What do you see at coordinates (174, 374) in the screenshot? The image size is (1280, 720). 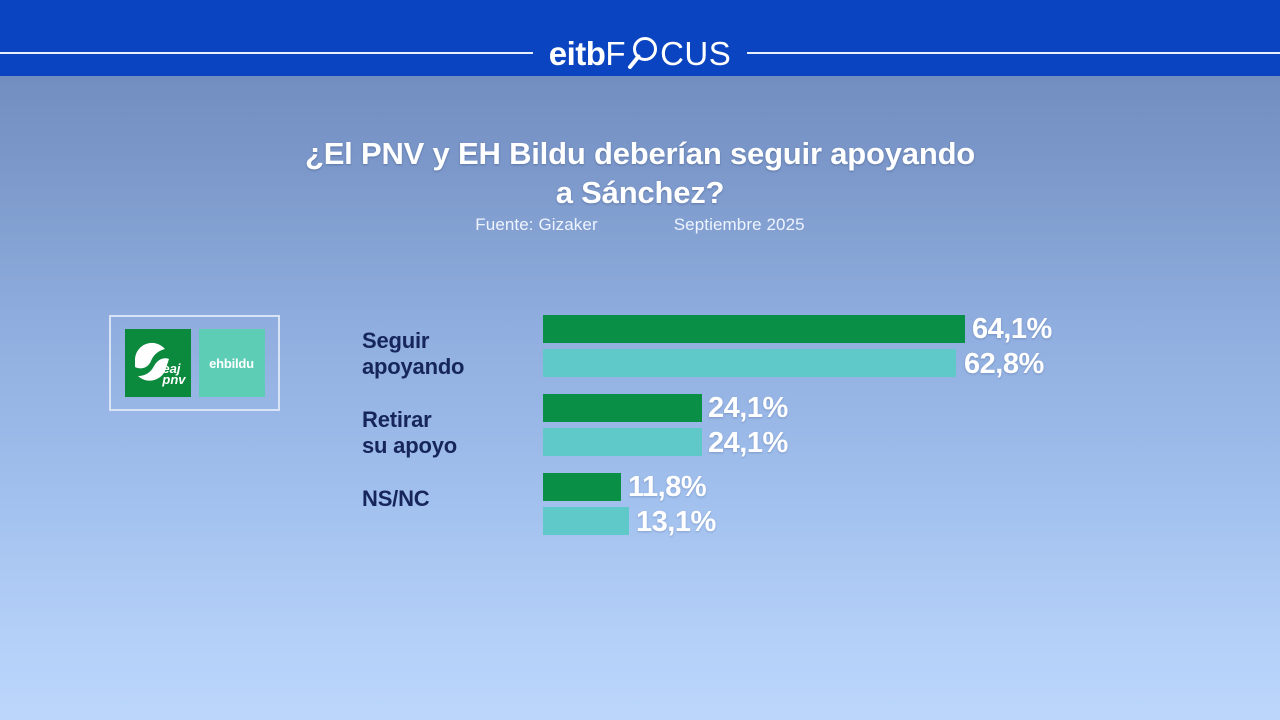 I see `pnv-wordmark: eaj pnv` at bounding box center [174, 374].